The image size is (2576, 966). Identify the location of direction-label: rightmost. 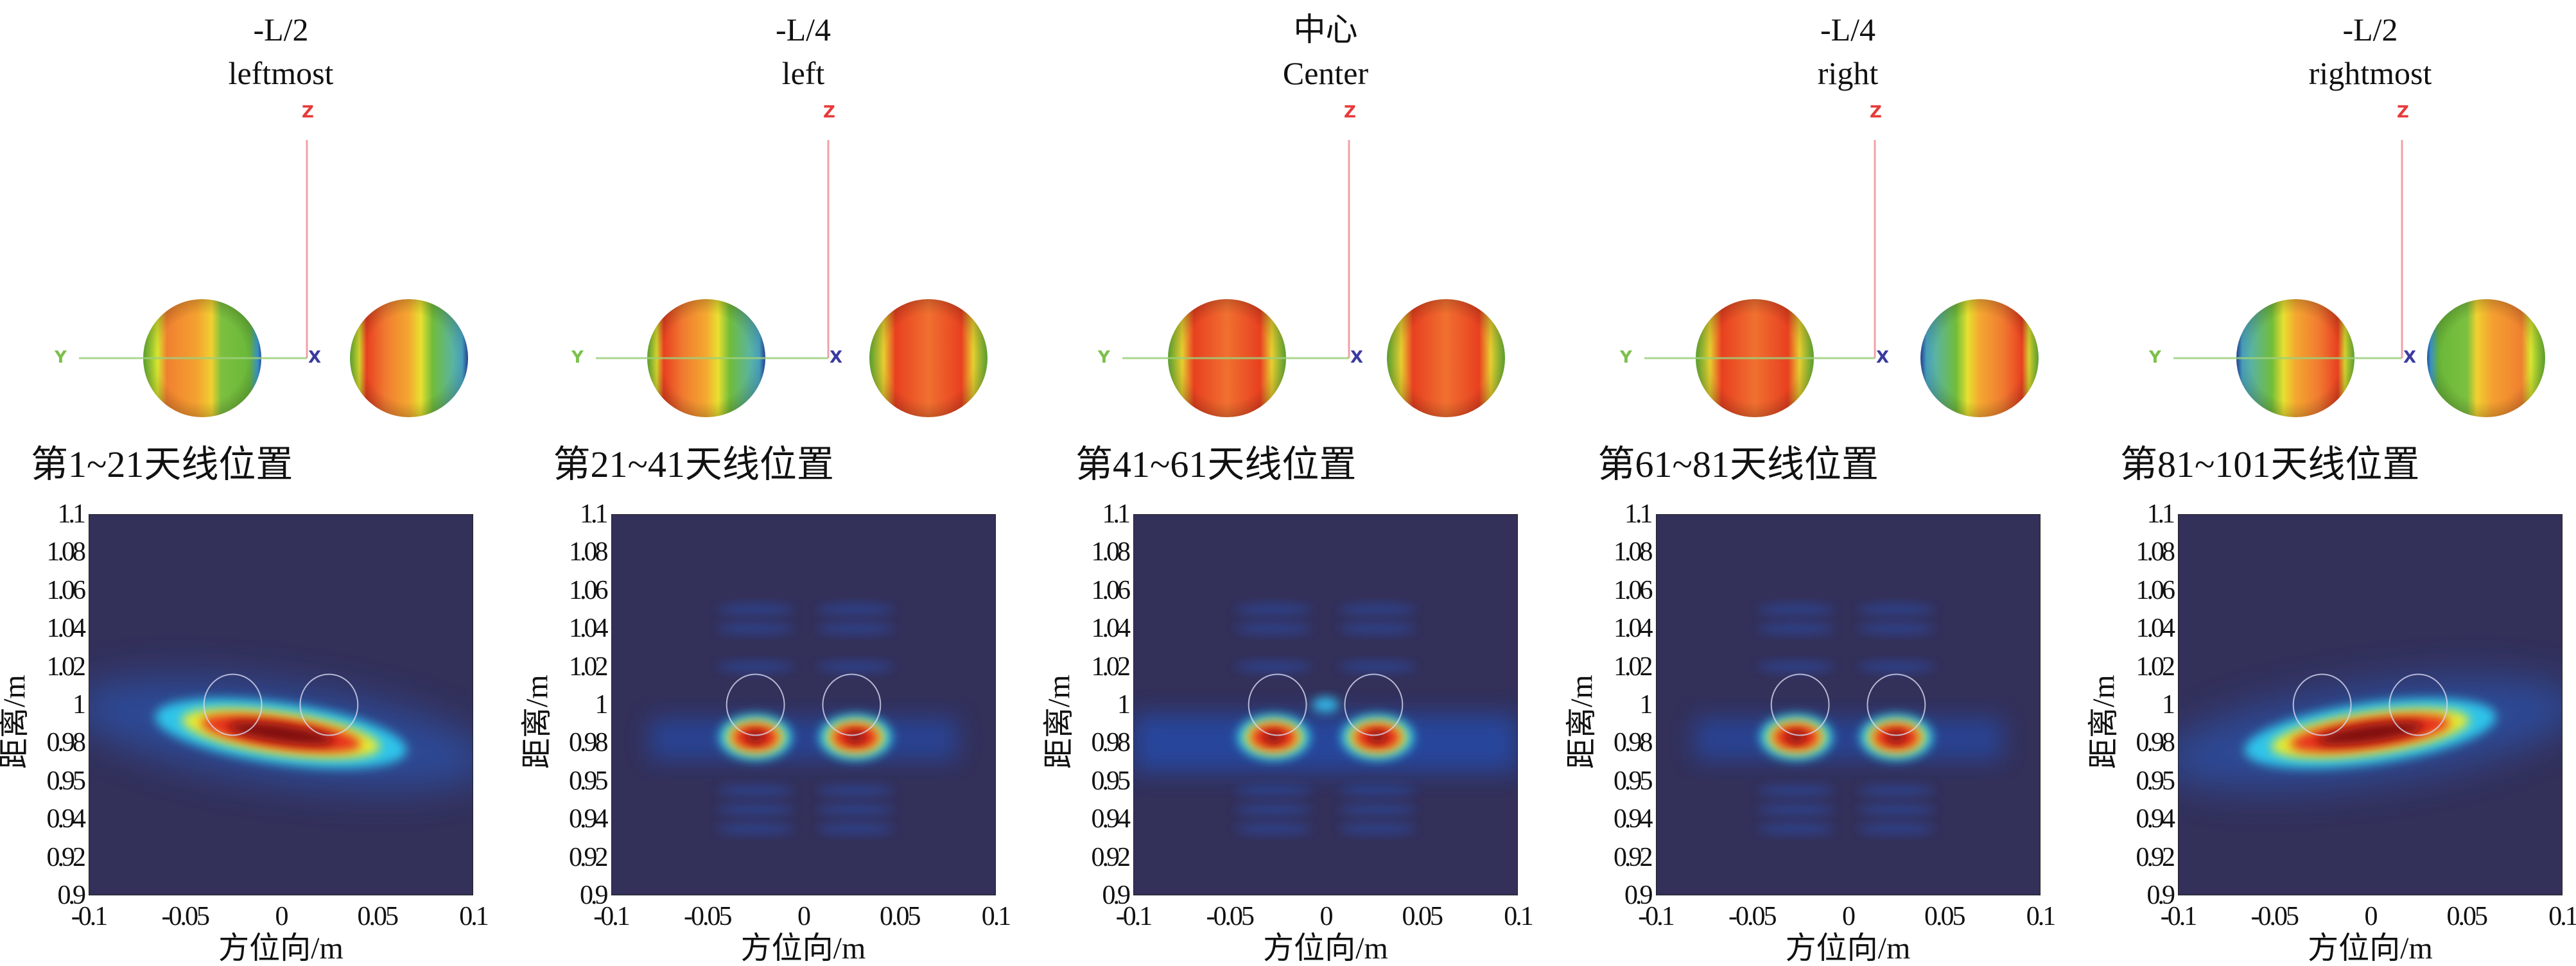
(2370, 73).